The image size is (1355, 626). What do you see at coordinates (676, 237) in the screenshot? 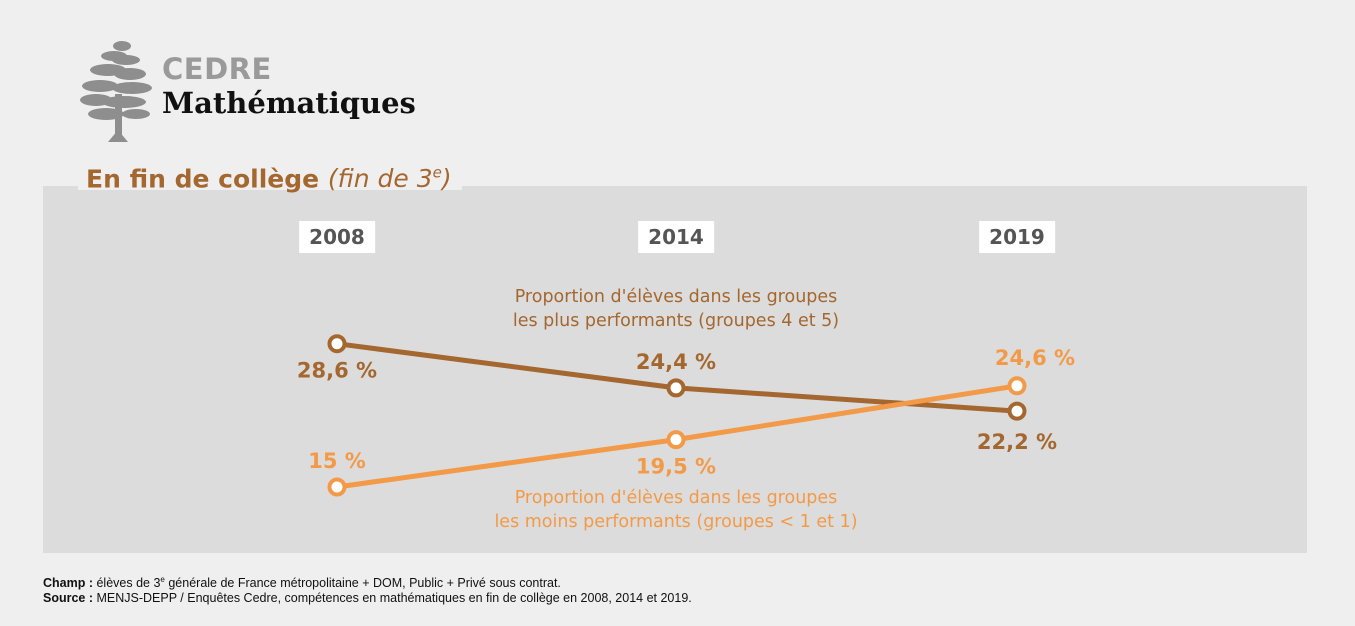
I see `year-label-2014: 2014` at bounding box center [676, 237].